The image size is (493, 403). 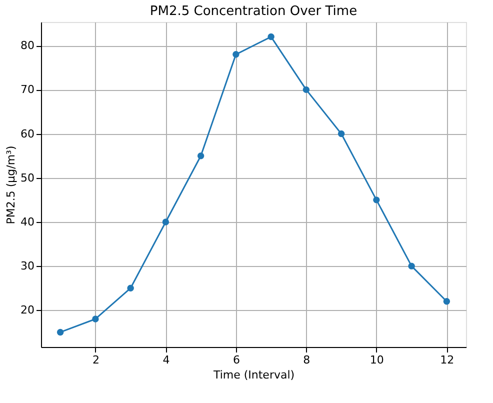 What do you see at coordinates (447, 360) in the screenshot?
I see `x-tick-label: 12` at bounding box center [447, 360].